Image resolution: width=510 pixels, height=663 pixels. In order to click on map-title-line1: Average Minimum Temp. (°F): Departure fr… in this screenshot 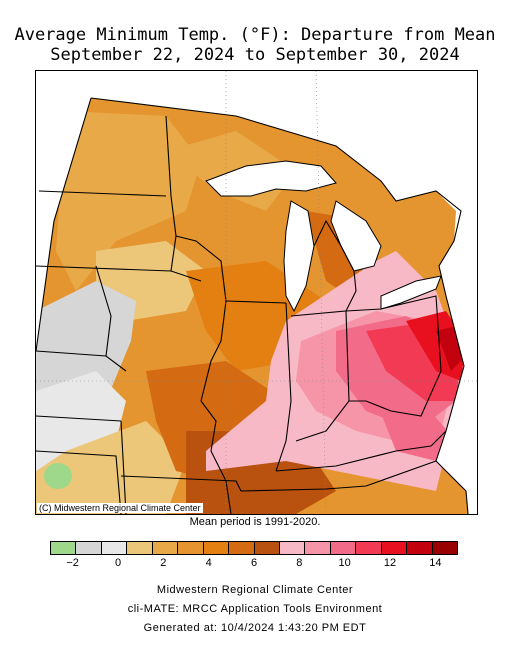, I will do `click(255, 35)`.